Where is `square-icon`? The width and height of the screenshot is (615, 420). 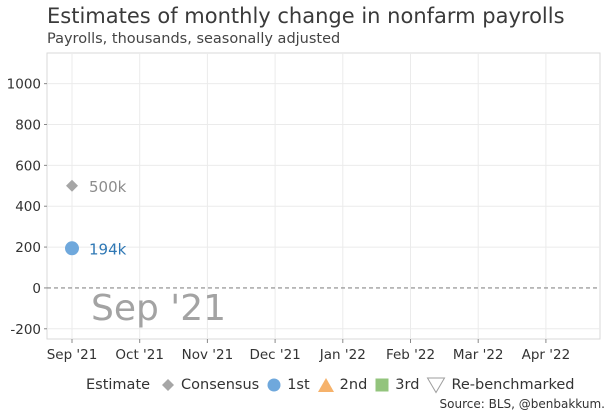
square-icon is located at coordinates (382, 385).